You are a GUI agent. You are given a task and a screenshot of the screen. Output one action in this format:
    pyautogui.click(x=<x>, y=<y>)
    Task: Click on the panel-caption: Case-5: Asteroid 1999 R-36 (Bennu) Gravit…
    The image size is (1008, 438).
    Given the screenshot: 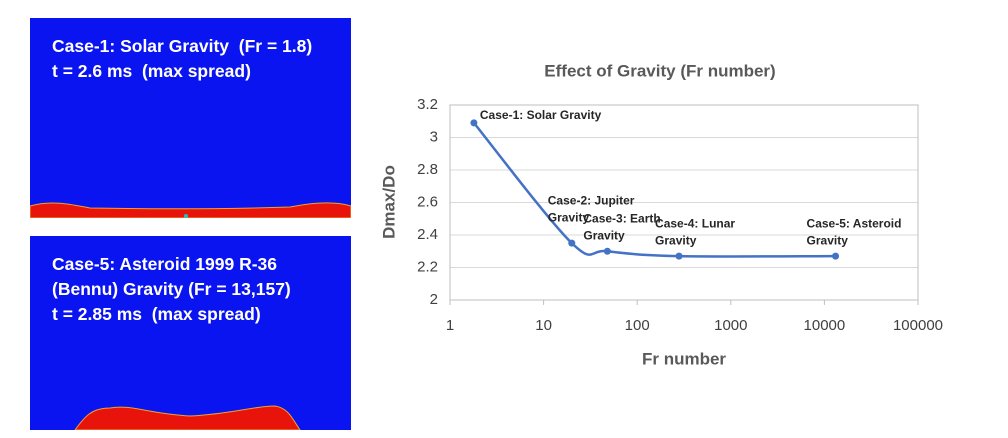 What is the action you would take?
    pyautogui.click(x=171, y=289)
    